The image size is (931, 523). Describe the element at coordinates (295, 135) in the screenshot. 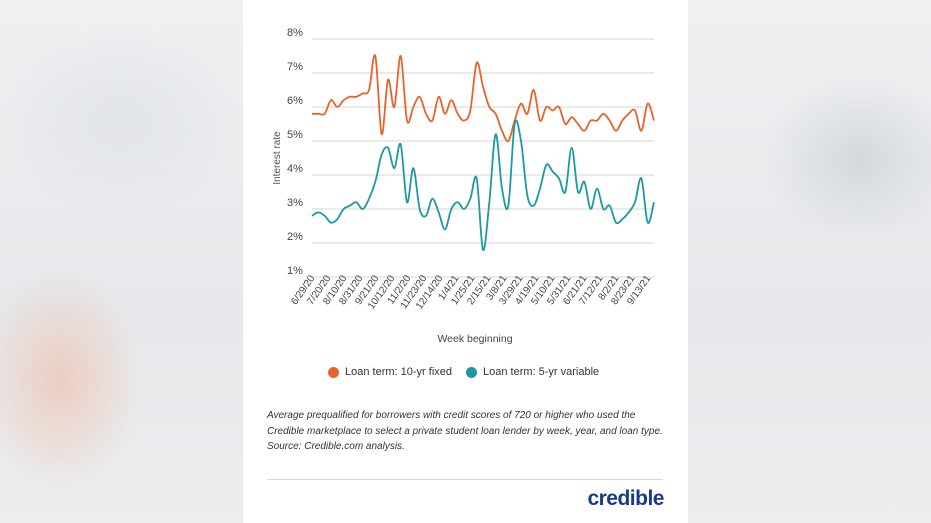

I see `y-tick-label: 5%` at that location.